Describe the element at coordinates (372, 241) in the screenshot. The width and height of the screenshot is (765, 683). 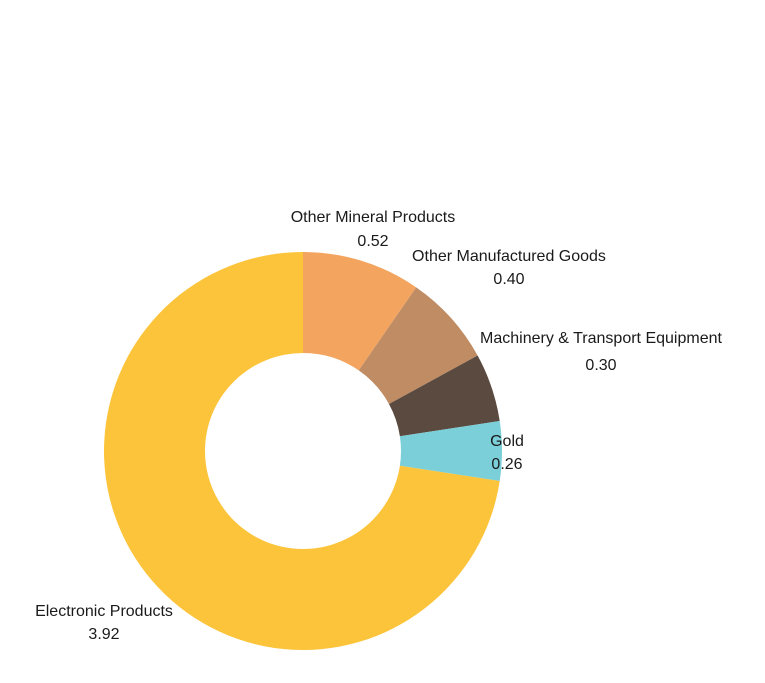
I see `slice-value-other-mineral-products: 0.52` at that location.